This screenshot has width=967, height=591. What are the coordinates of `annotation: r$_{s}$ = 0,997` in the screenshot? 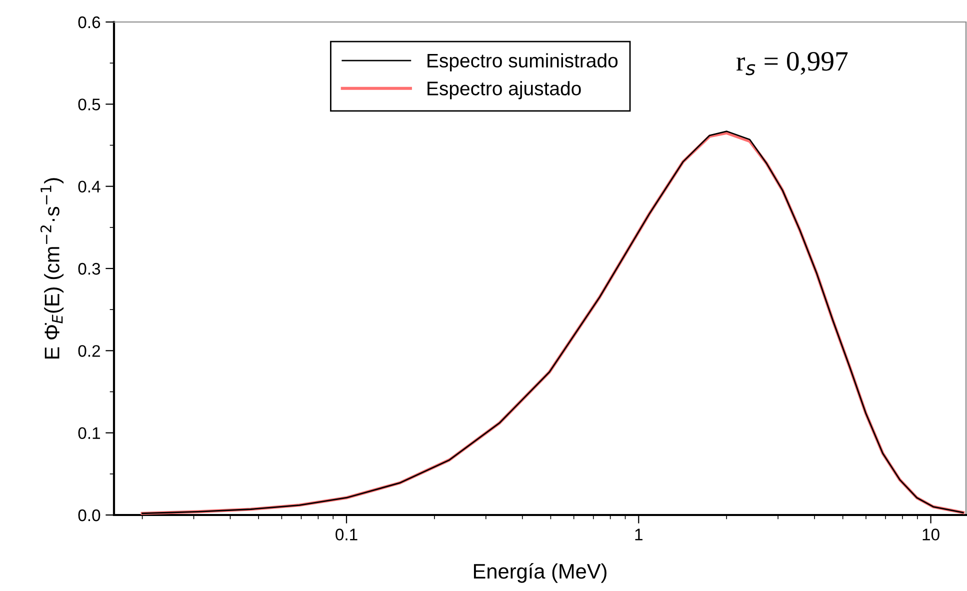 It's located at (792, 64).